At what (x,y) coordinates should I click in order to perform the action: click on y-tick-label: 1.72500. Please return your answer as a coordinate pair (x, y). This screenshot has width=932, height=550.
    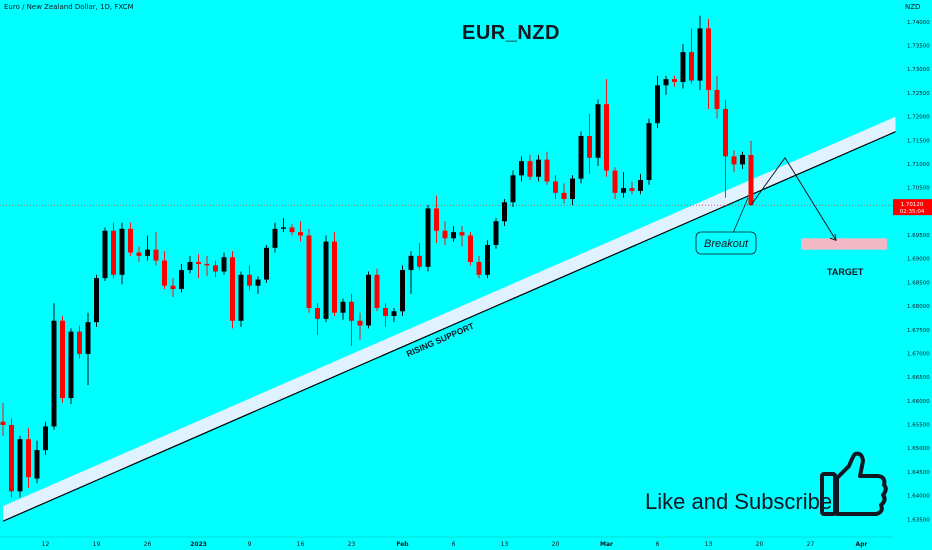
    Looking at the image, I should click on (918, 94).